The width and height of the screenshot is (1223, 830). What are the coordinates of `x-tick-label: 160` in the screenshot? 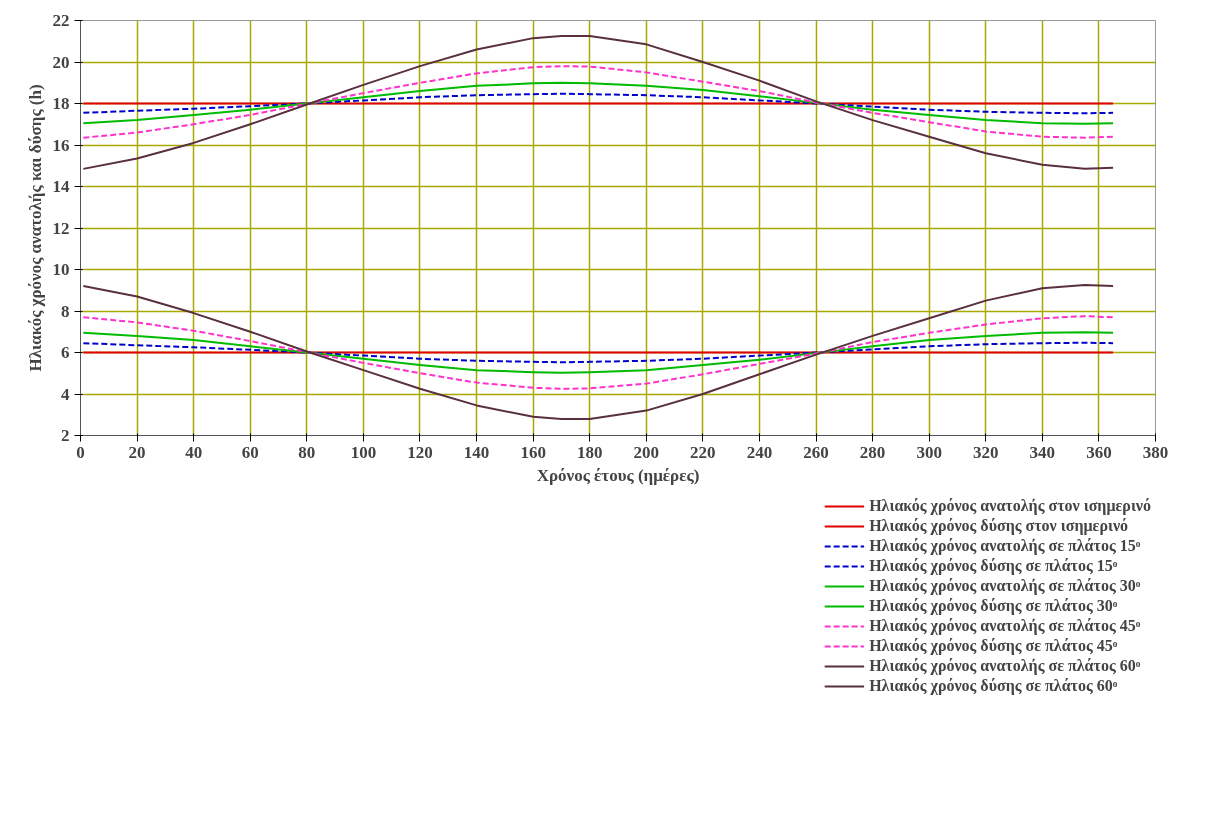 It's located at (533, 452).